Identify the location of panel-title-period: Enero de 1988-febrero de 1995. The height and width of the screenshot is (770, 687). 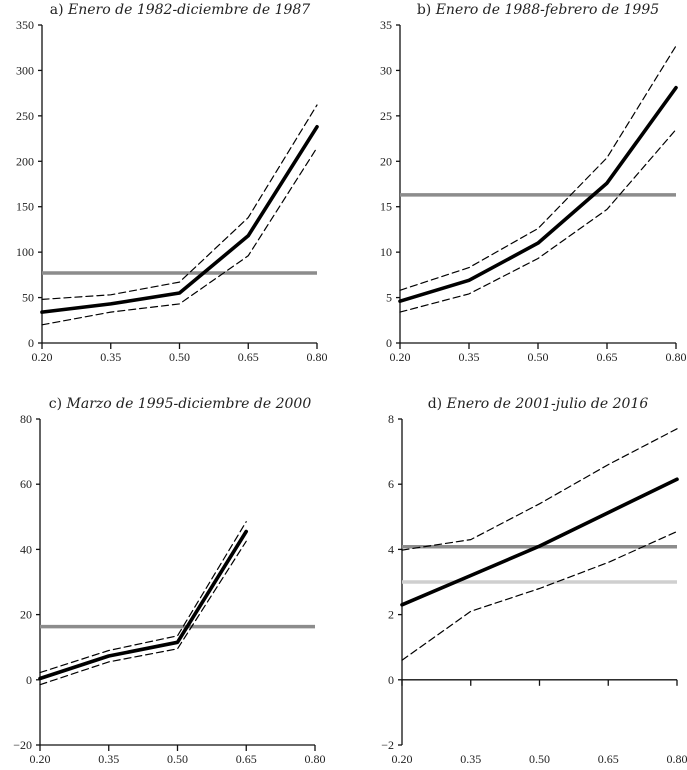
(547, 10).